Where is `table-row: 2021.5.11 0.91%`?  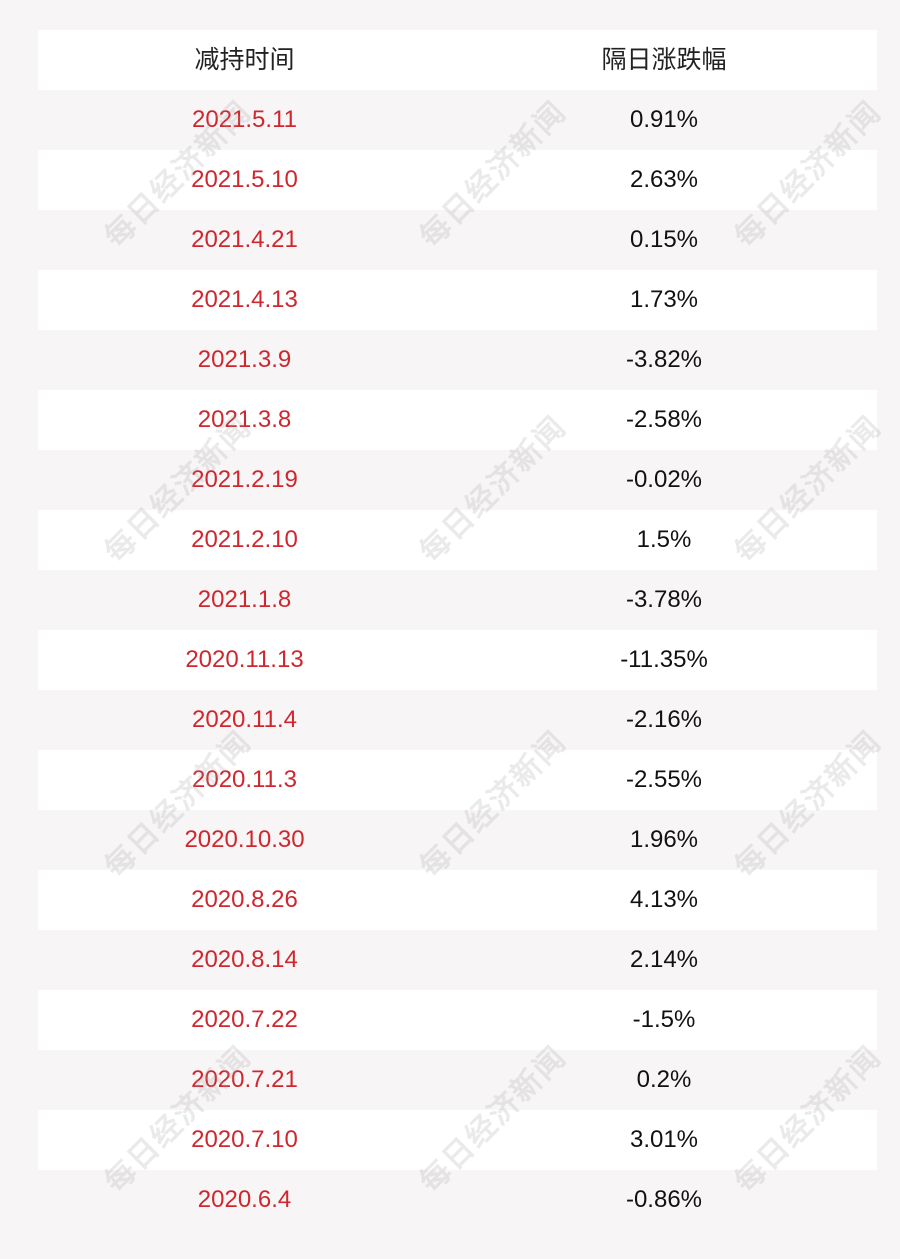
table-row: 2021.5.11 0.91% is located at coordinates (457, 120).